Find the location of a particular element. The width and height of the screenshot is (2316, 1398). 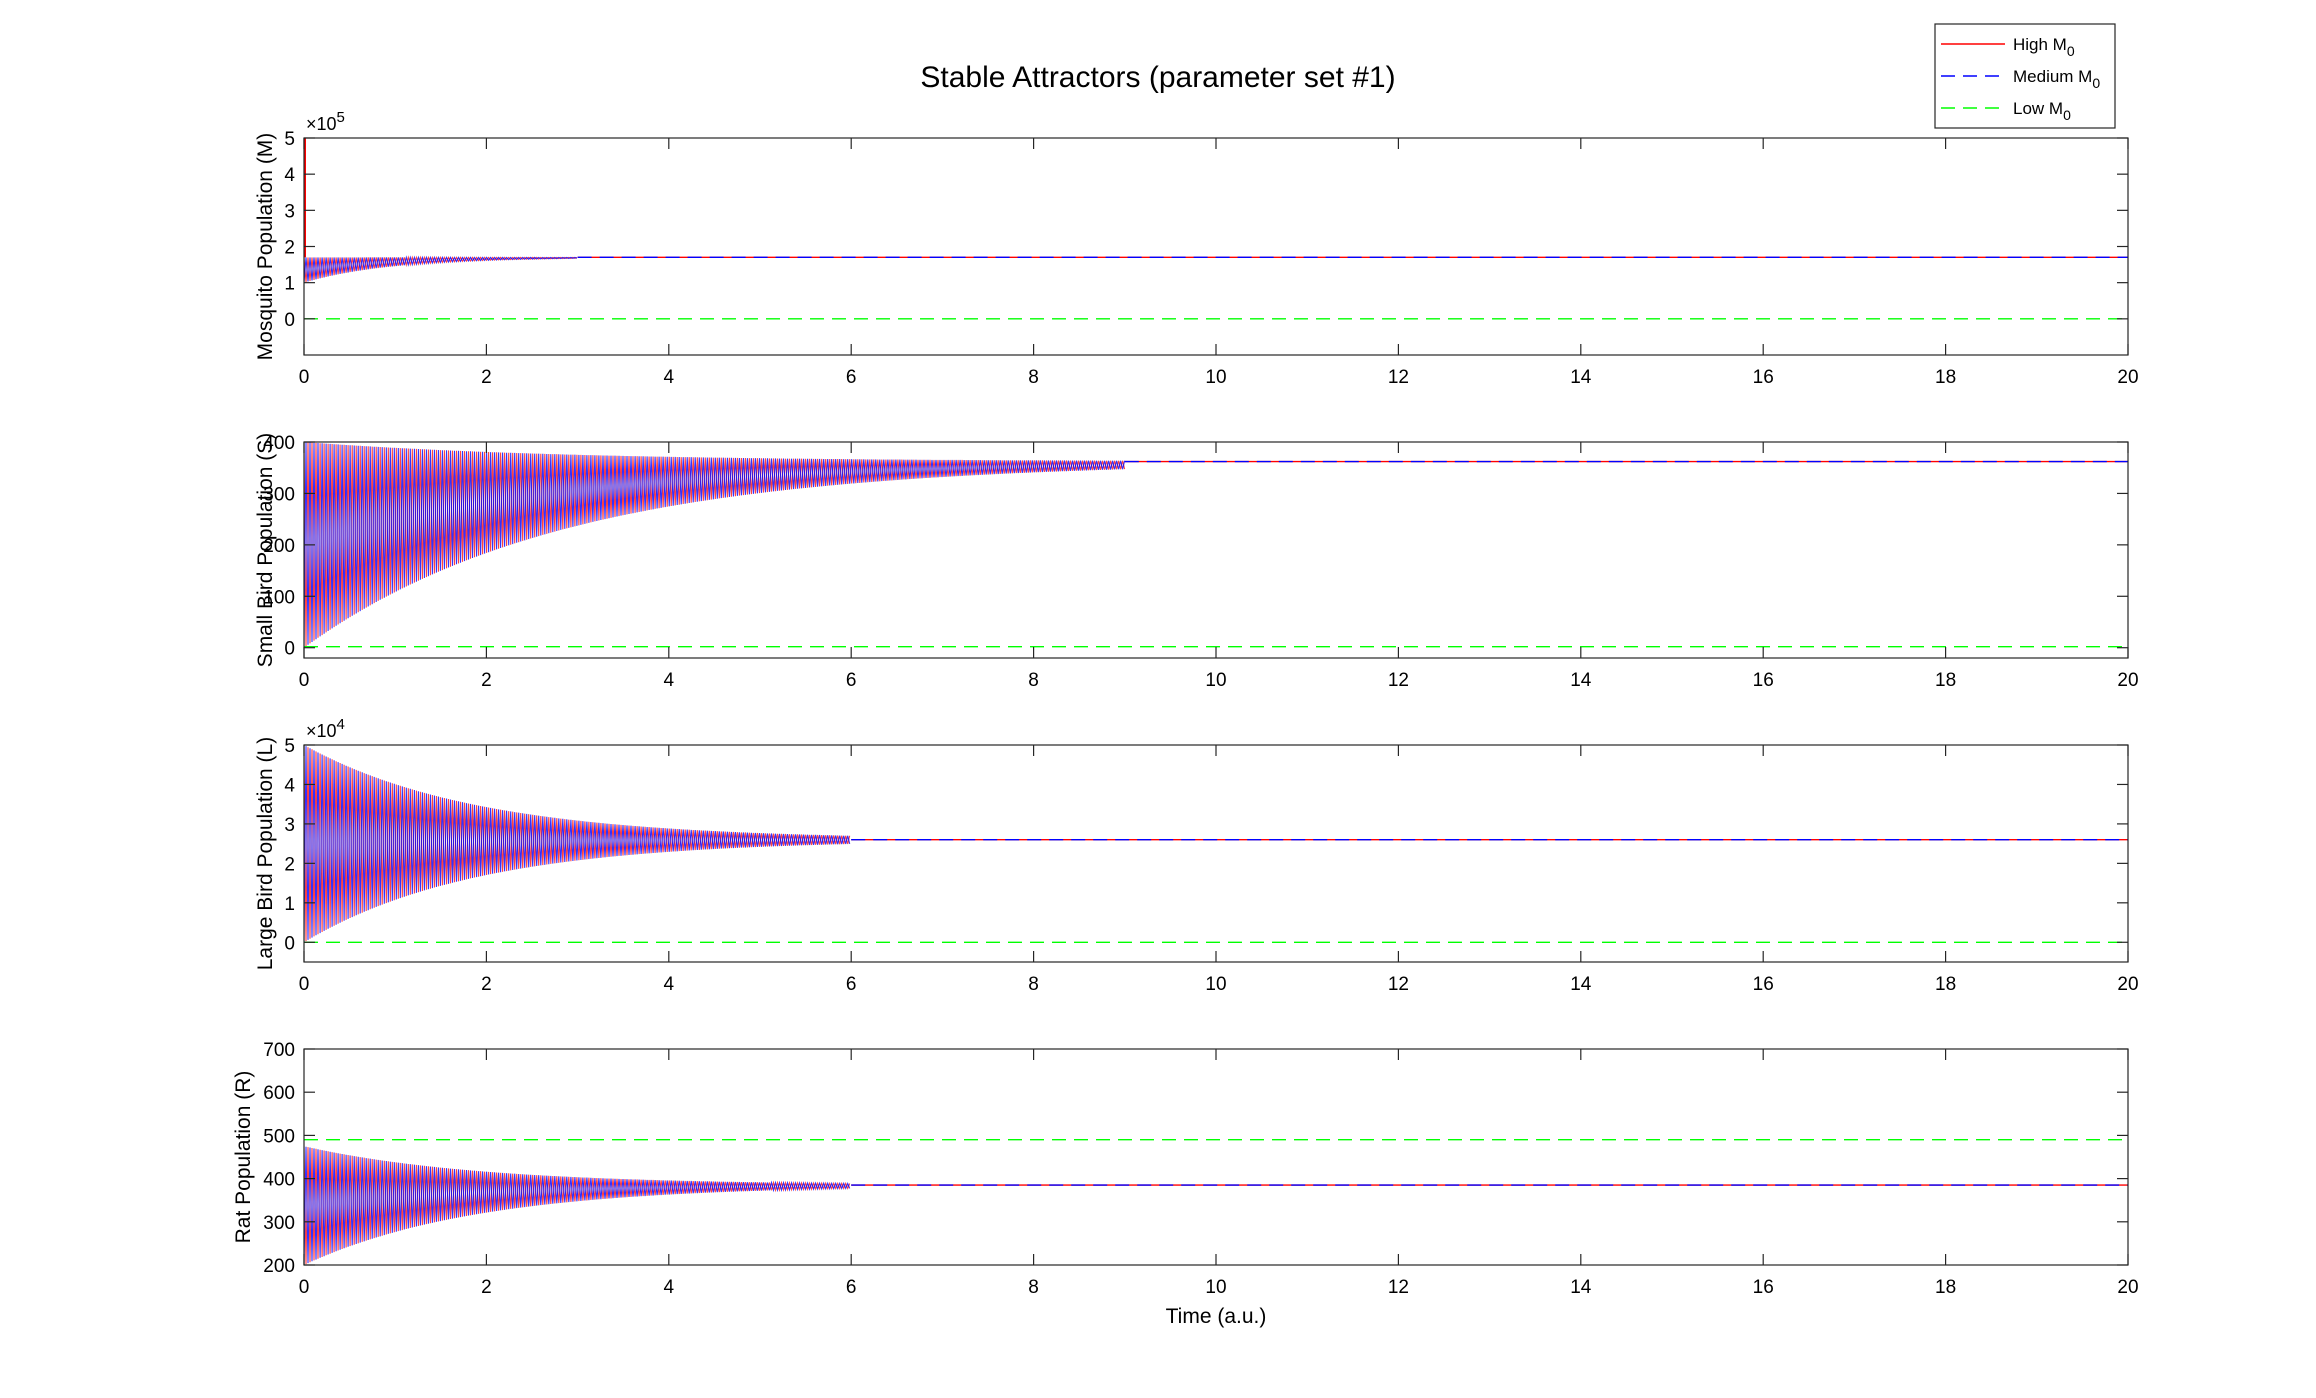

y-exponent-label: ×10⁴ is located at coordinates (325, 728).